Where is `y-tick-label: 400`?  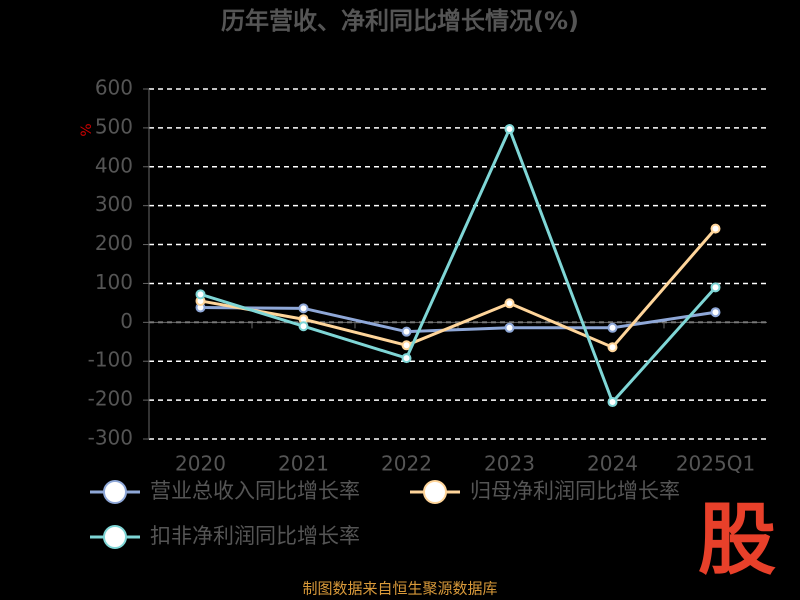
y-tick-label: 400 is located at coordinates (114, 165).